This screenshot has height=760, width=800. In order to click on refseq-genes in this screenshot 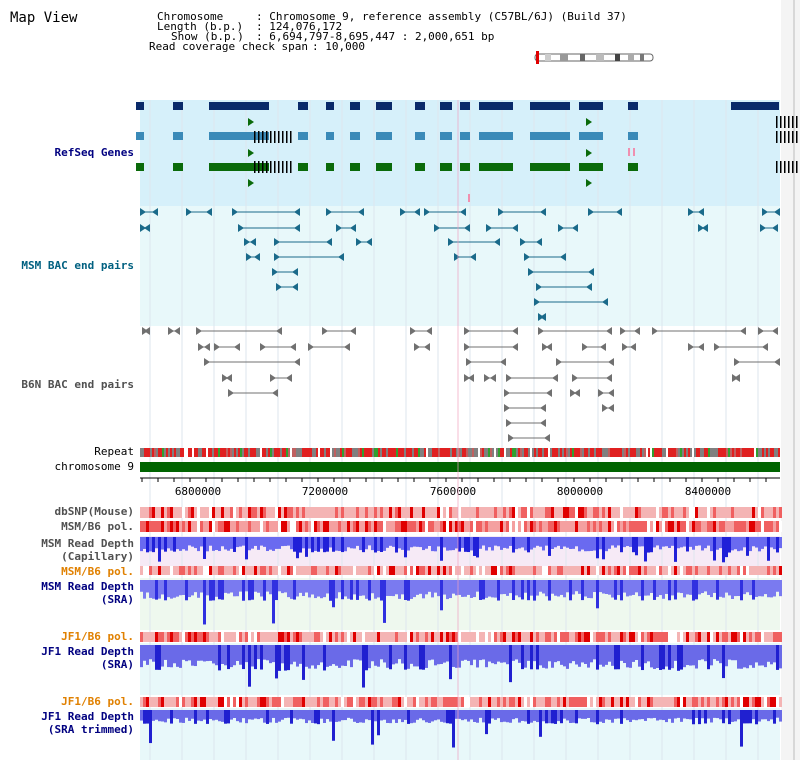, I will do `click(468, 152)`.